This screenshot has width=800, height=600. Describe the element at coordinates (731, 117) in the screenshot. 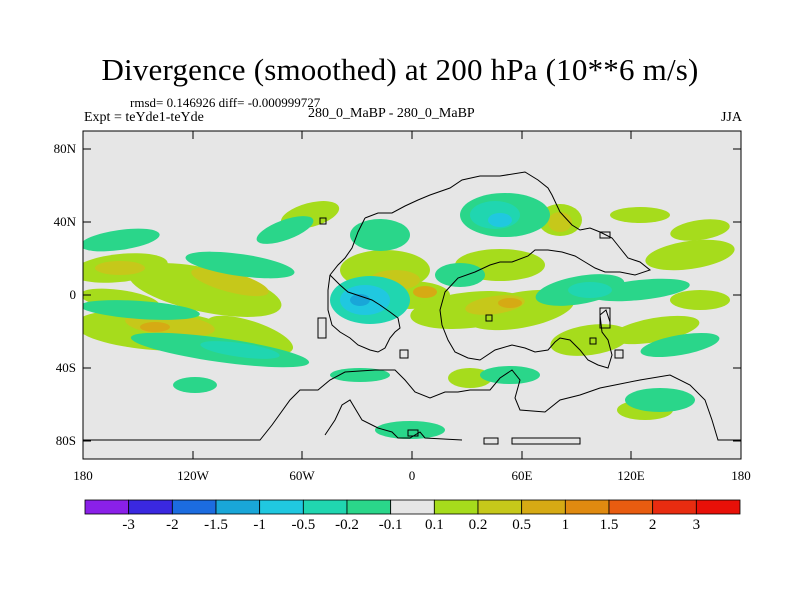

I see `season-label: JJA` at that location.